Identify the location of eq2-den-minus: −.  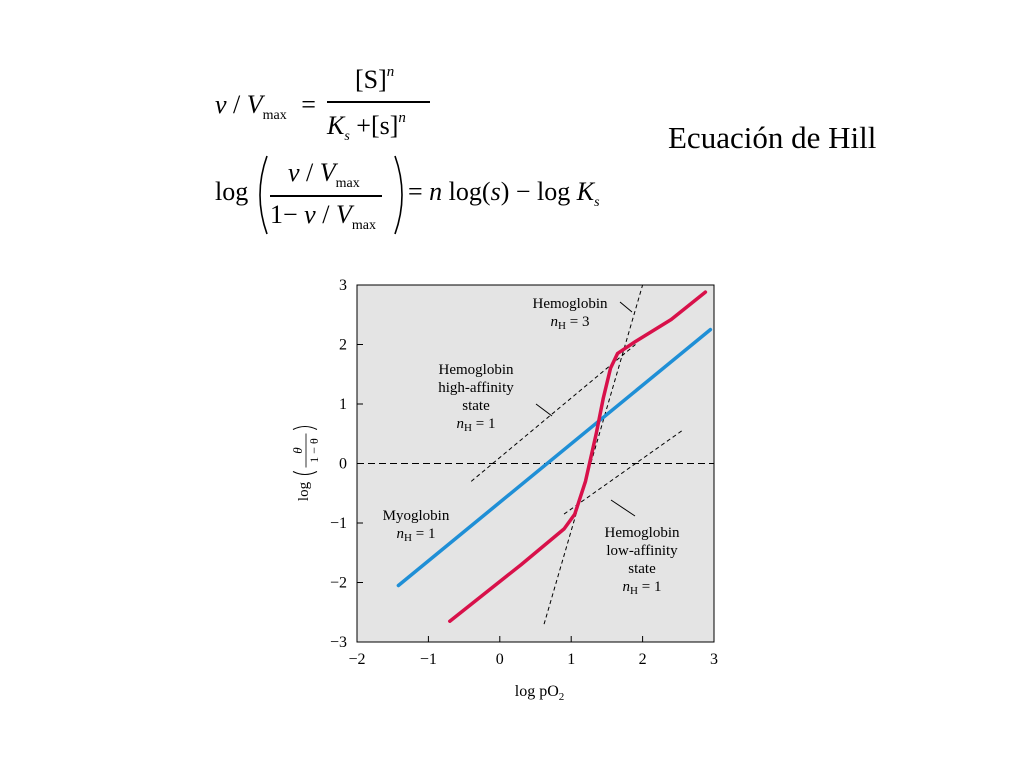
(290, 214).